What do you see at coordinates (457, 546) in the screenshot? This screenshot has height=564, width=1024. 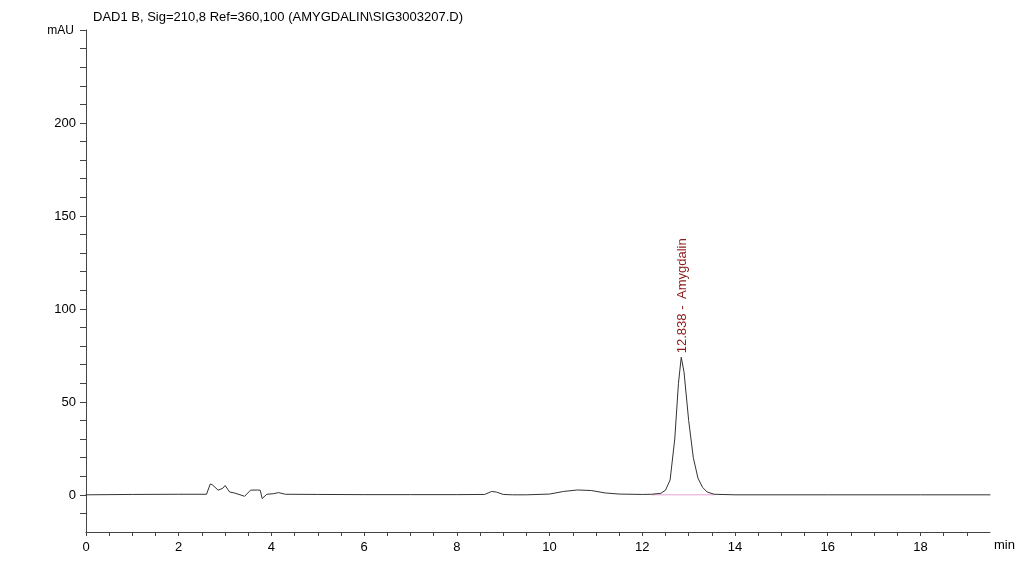 I see `x-tick-label: 8` at bounding box center [457, 546].